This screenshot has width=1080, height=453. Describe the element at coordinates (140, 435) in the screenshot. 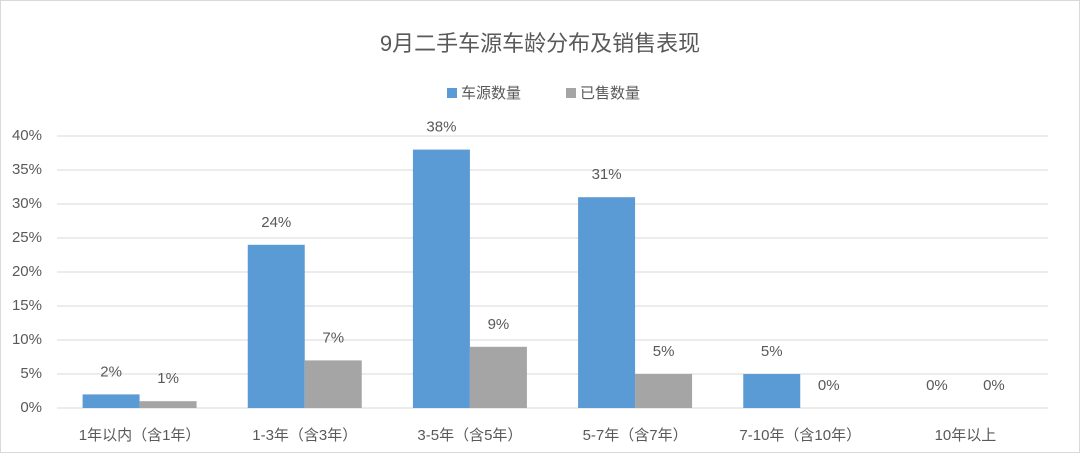

I see `x-tick-label: 1年以内（含1年）` at that location.